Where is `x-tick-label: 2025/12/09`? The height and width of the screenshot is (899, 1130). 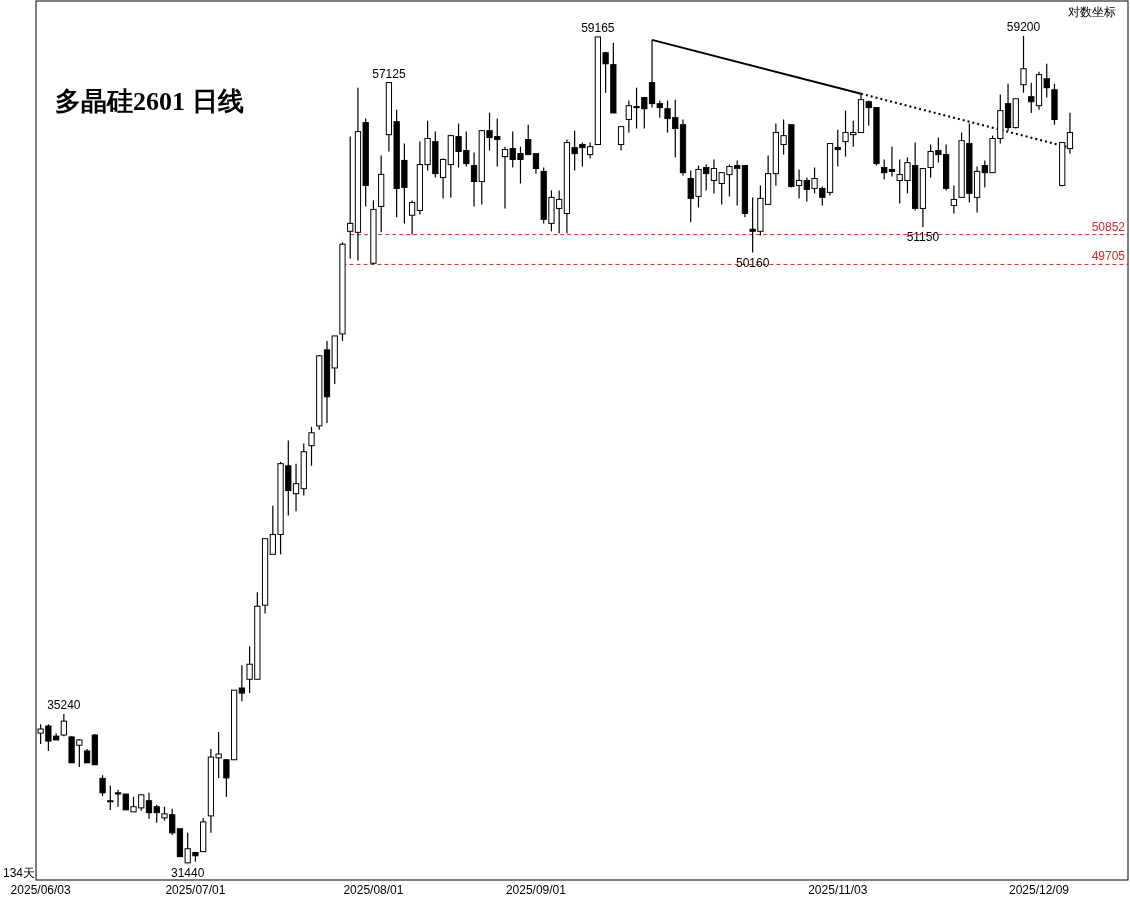
x-tick-label: 2025/12/09 is located at coordinates (1039, 890).